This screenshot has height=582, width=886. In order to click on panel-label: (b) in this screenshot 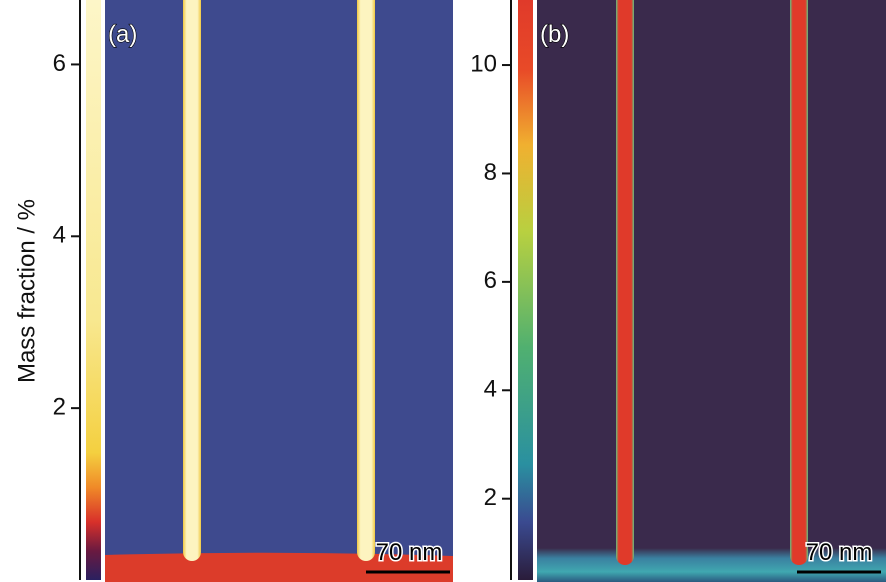, I will do `click(554, 34)`.